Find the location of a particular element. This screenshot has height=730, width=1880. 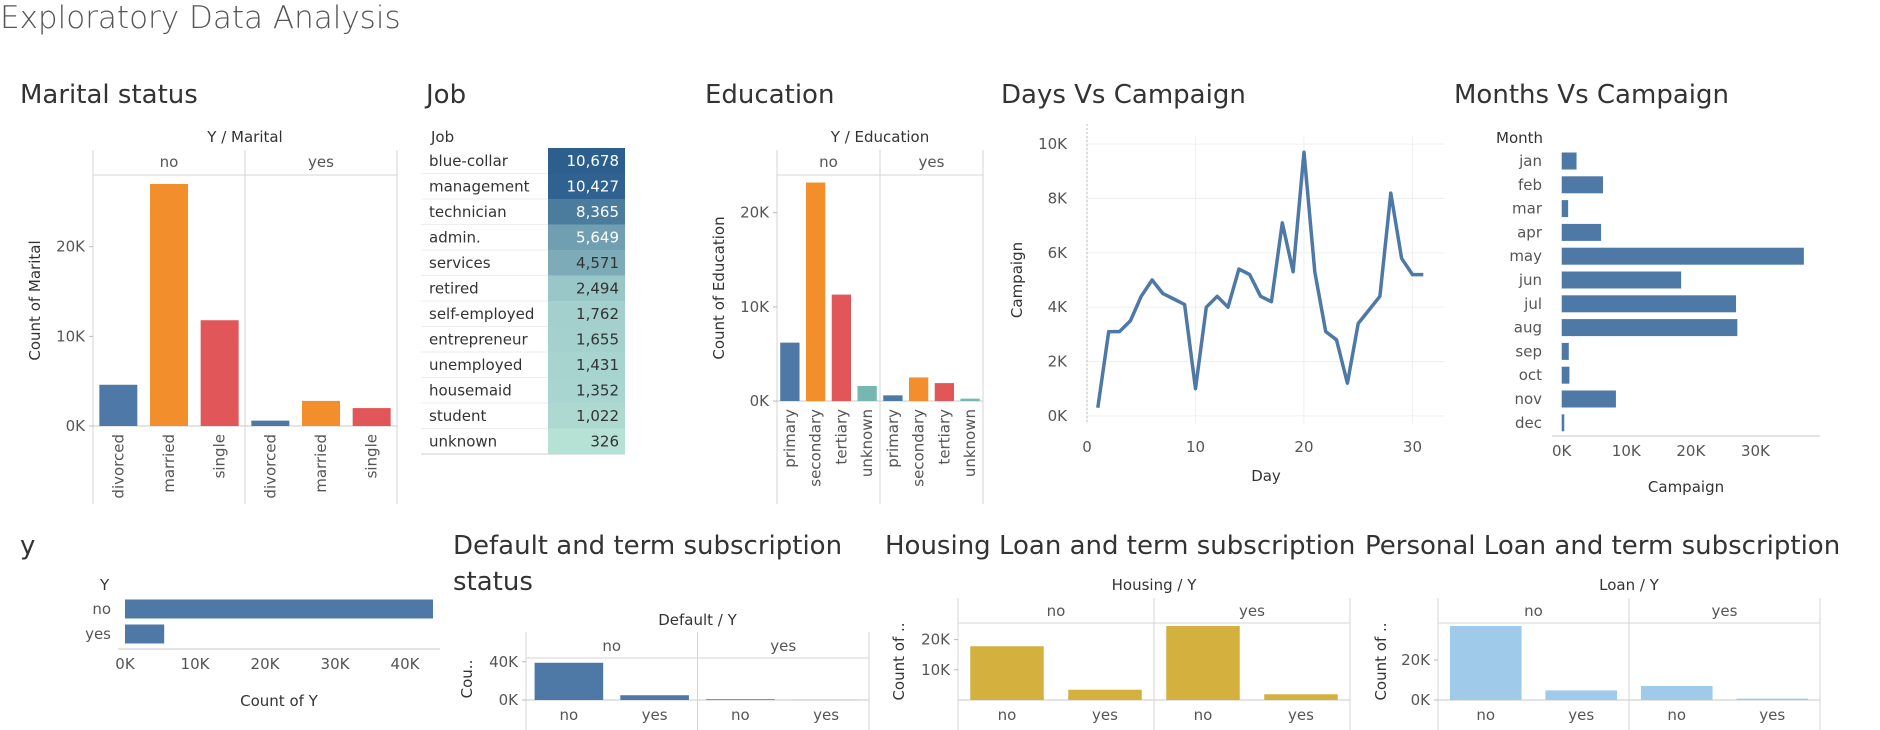

loan-pane-label: no is located at coordinates (1533, 611).